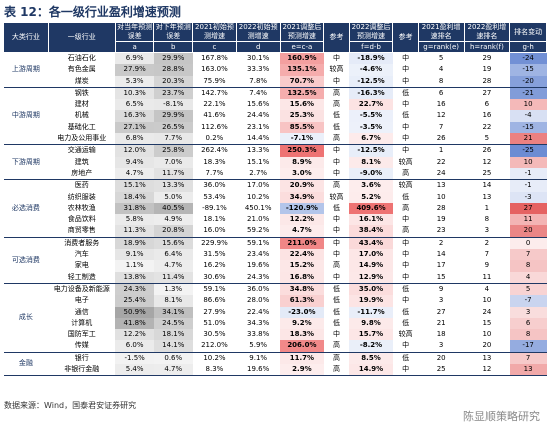 This screenshot has width=550, height=440. Describe the element at coordinates (173, 58) in the screenshot. I see `cell: 29.9%` at that location.